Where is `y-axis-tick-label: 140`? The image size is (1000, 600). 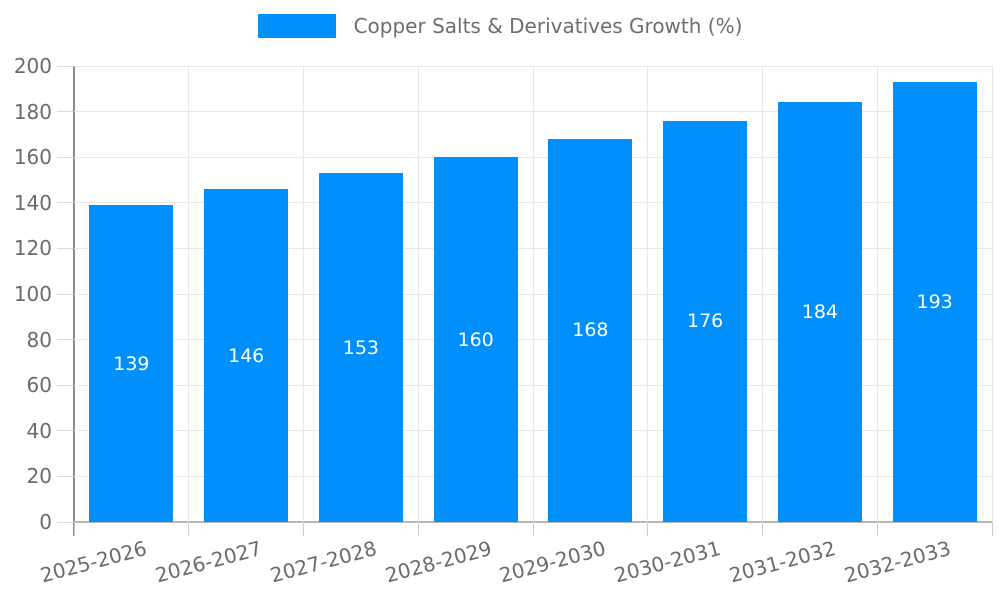 y-axis-tick-label: 140 is located at coordinates (32, 202).